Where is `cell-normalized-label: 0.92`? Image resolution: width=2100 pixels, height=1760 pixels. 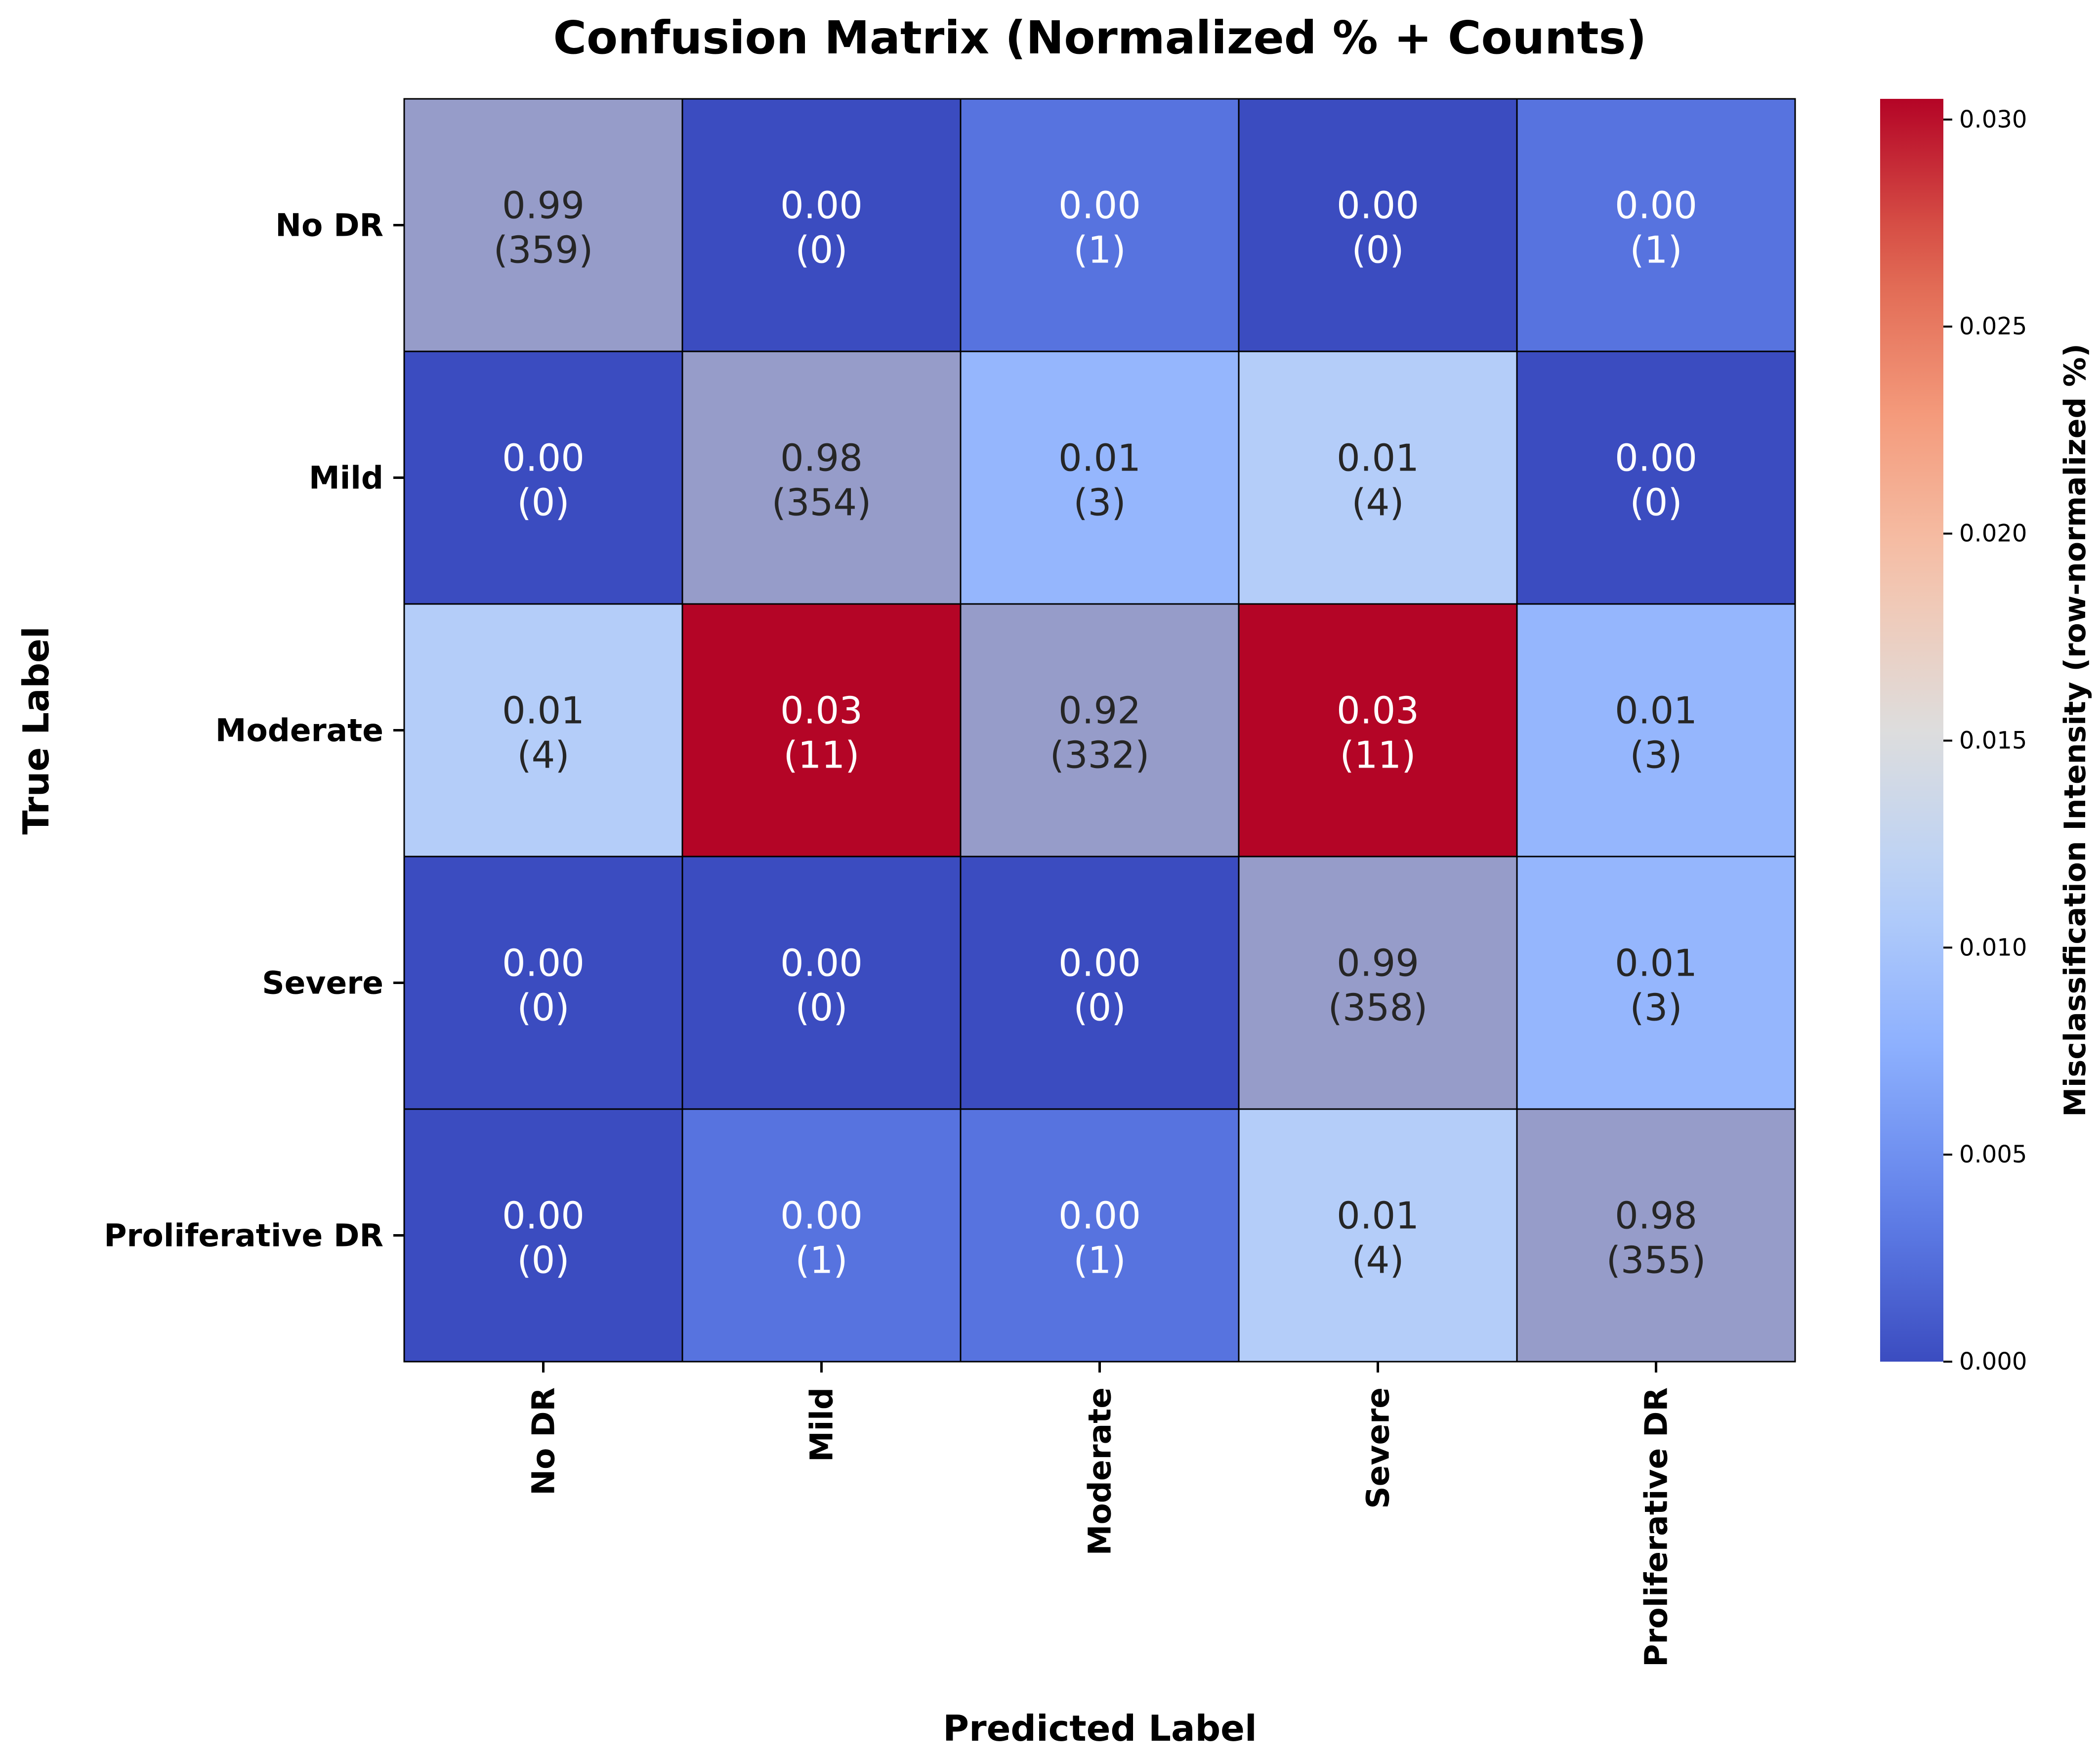 cell-normalized-label: 0.92 is located at coordinates (1099, 710).